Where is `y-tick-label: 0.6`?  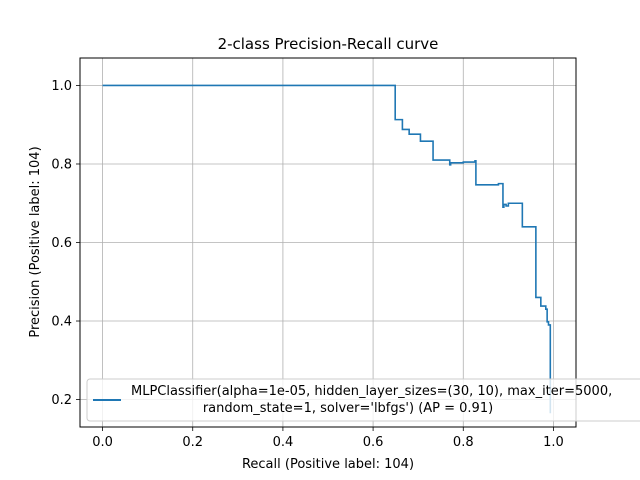 y-tick-label: 0.6 is located at coordinates (61, 243).